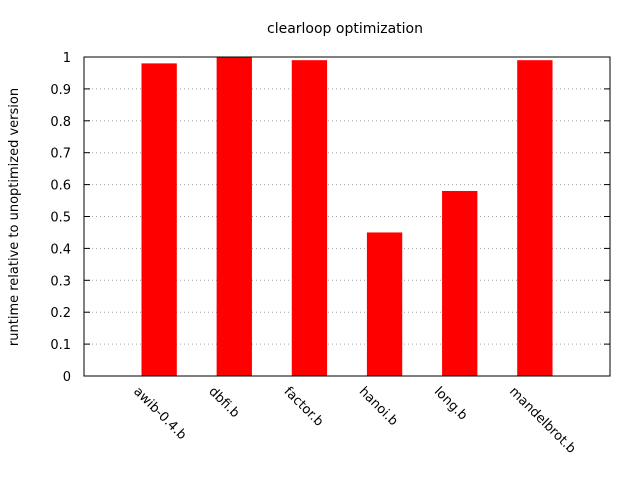  I want to click on bar-awib-0.4.b, so click(159, 219).